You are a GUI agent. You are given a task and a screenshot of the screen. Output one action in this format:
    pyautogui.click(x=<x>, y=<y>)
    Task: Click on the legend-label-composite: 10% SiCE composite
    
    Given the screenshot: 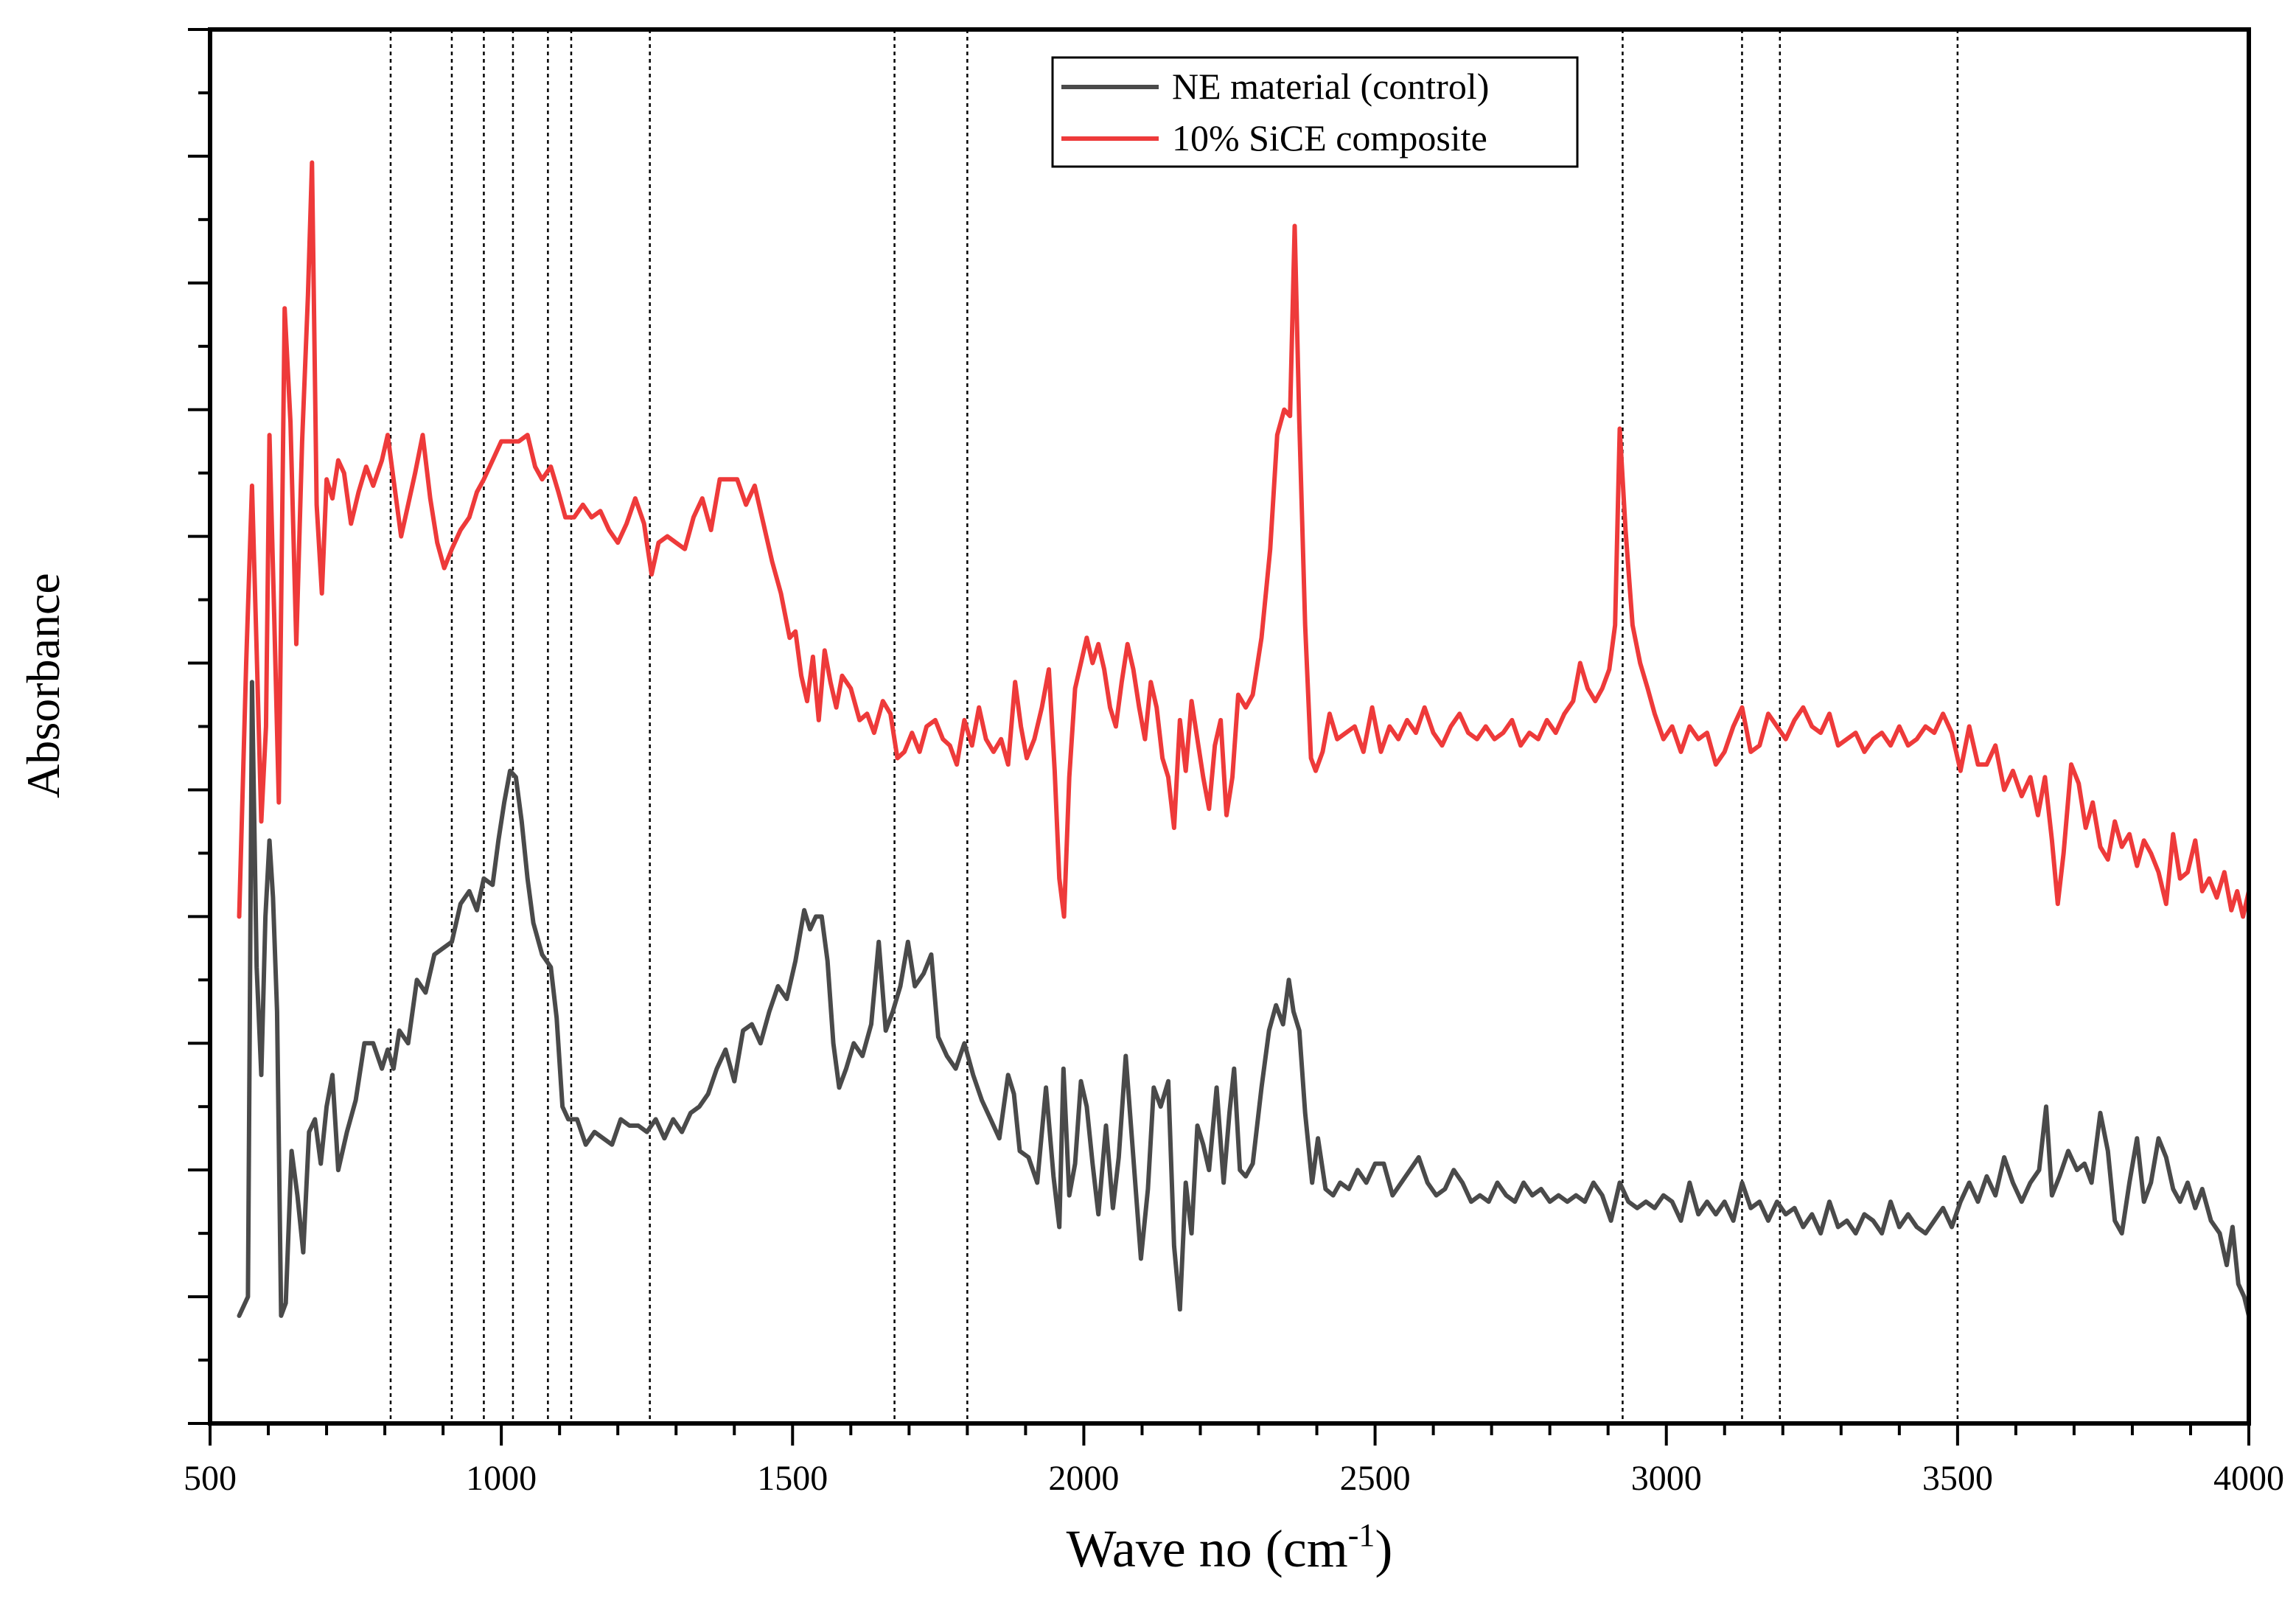 What is the action you would take?
    pyautogui.click(x=1329, y=137)
    